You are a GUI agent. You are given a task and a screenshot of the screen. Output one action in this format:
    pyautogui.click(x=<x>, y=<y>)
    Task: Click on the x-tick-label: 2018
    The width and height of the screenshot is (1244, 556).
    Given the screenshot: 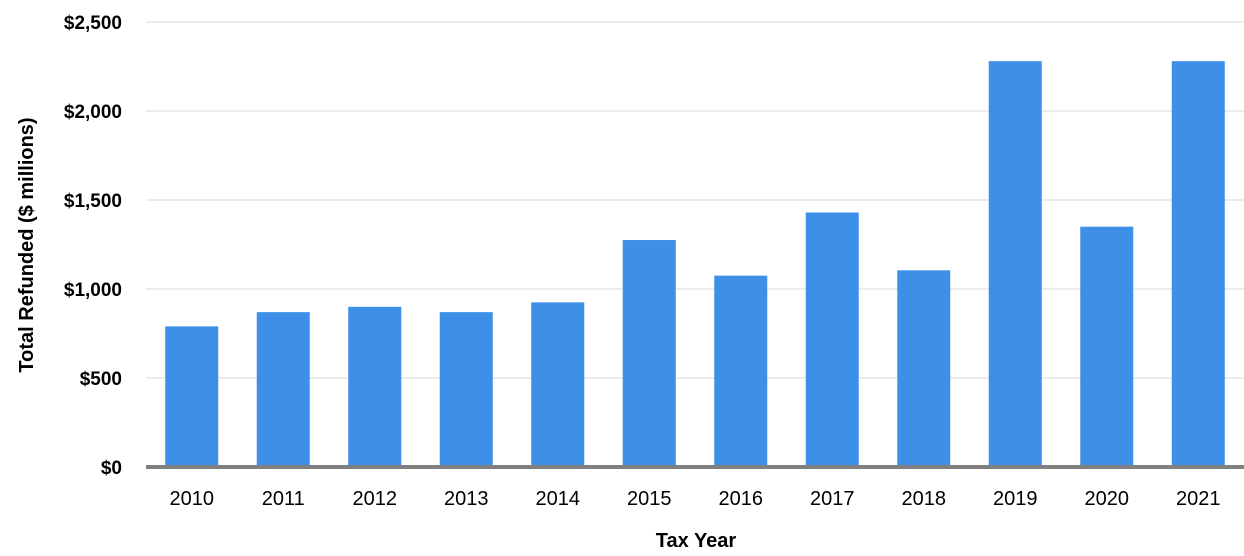 What is the action you would take?
    pyautogui.click(x=924, y=499)
    